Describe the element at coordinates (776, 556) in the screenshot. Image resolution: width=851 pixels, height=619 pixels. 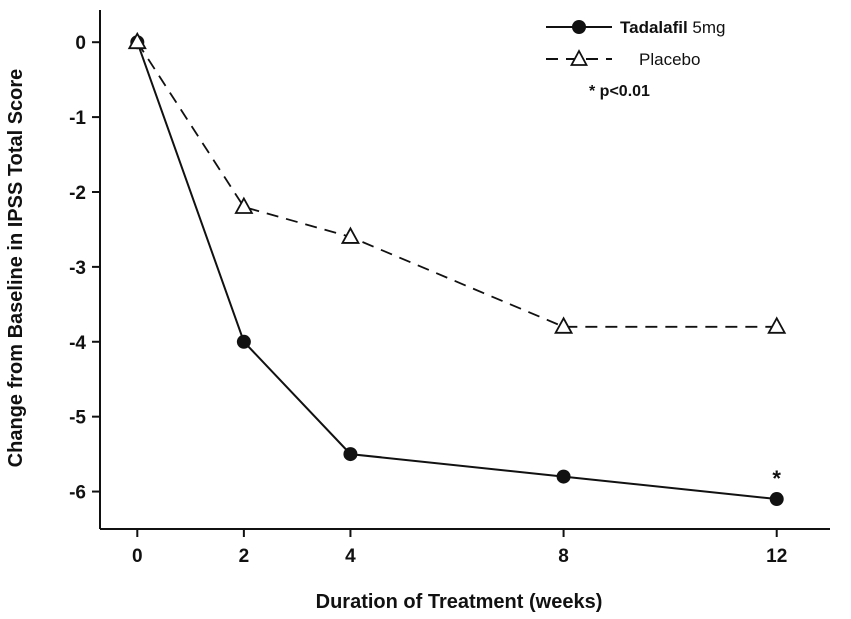
I see `x-tick-label: 12` at that location.